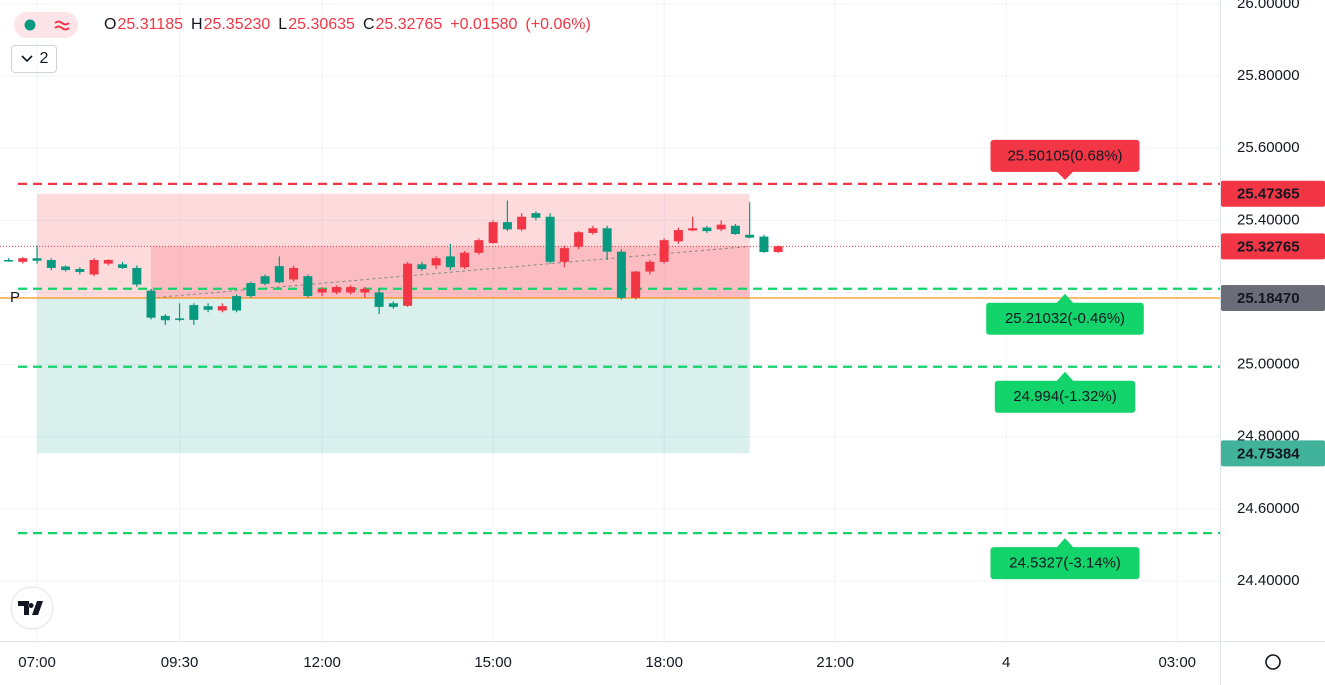  Describe the element at coordinates (1268, 580) in the screenshot. I see `y-tick-label: 24.40000` at that location.